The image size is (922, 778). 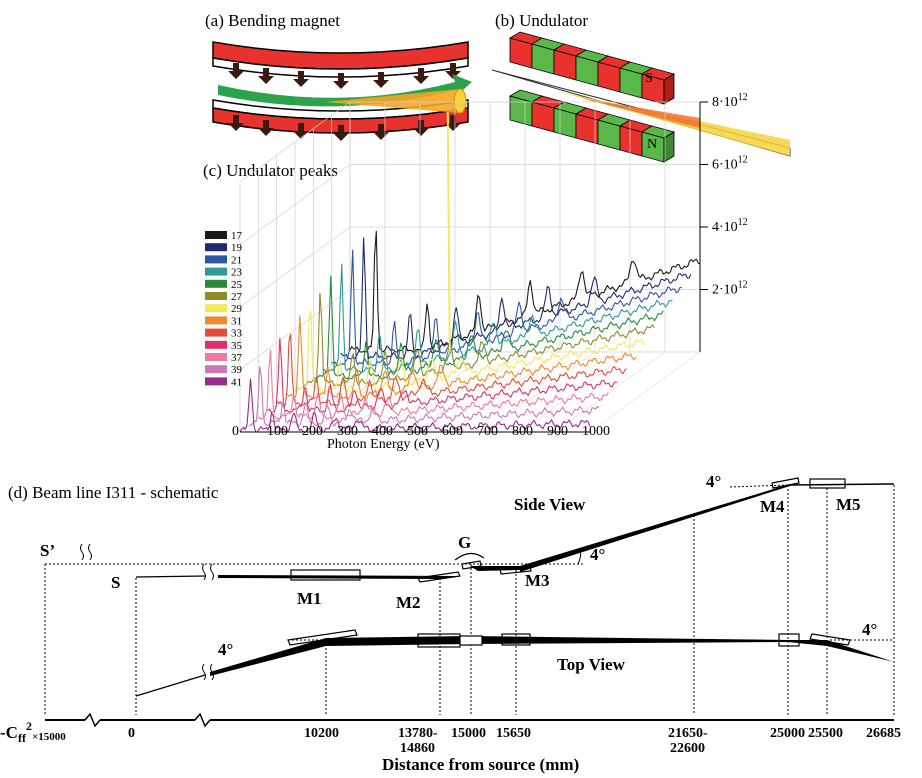 I want to click on angle-label-m5: 4°, so click(x=869, y=629).